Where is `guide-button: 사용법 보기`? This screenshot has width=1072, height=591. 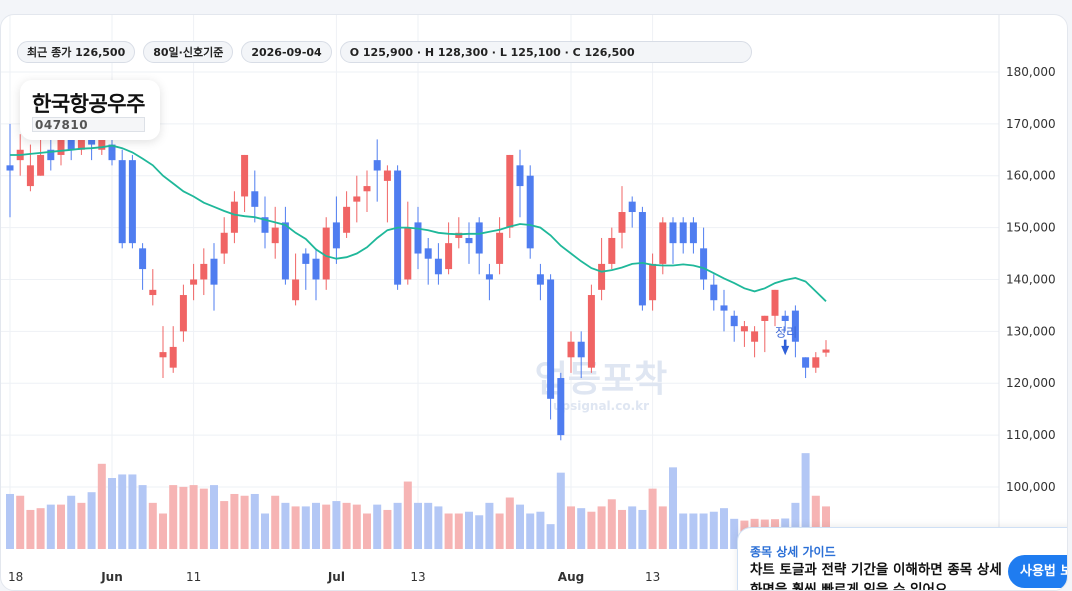 guide-button: 사용법 보기 is located at coordinates (1037, 571).